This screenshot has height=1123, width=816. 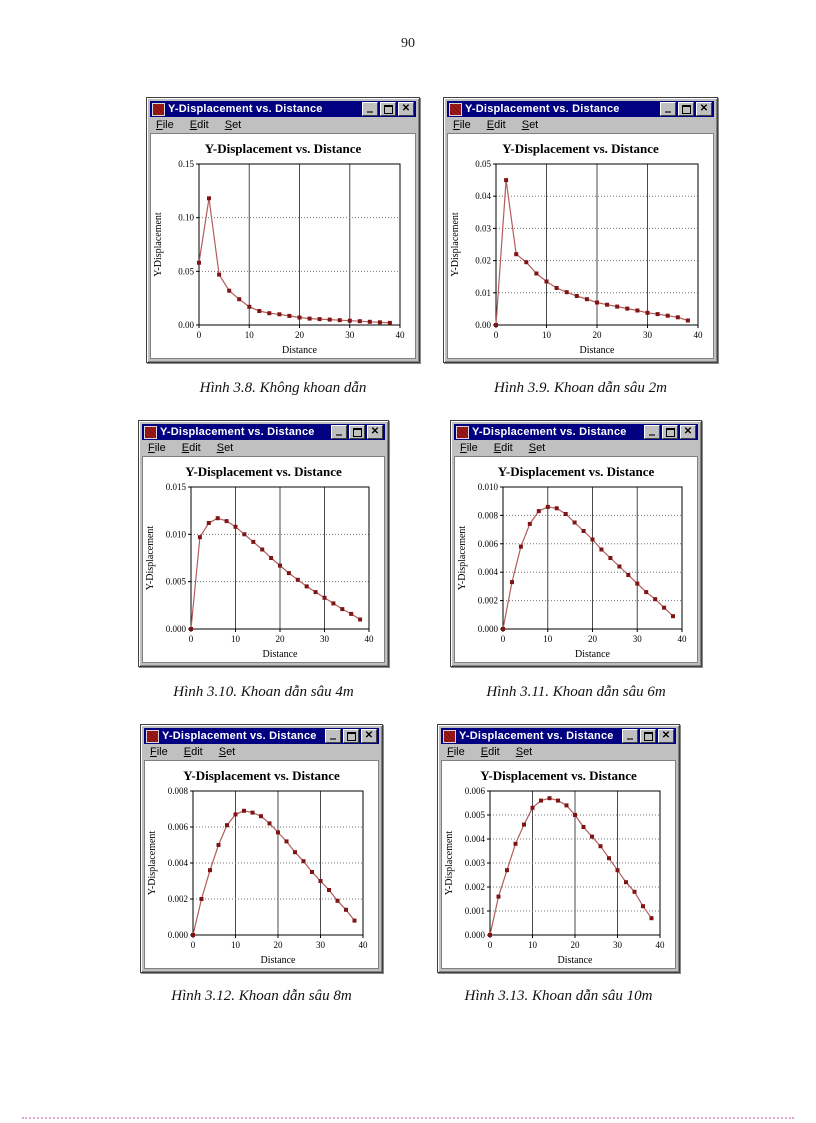 What do you see at coordinates (475, 863) in the screenshot?
I see `svg-text: 0.003` at bounding box center [475, 863].